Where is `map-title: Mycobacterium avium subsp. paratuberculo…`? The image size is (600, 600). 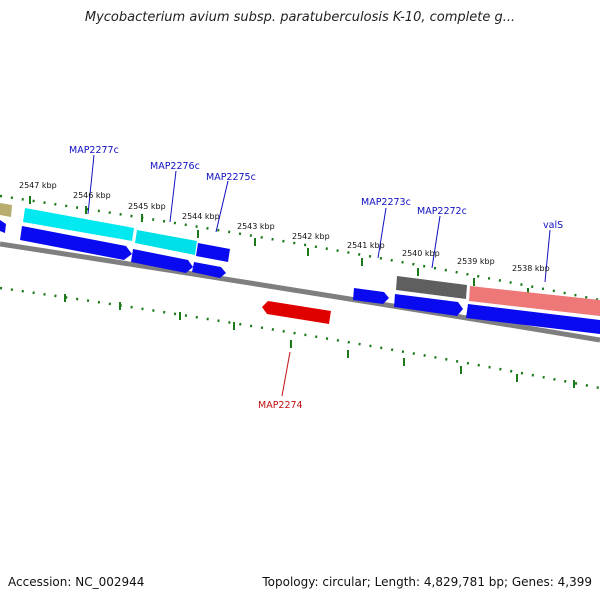
map-title: Mycobacterium avium subsp. paratuberculo… is located at coordinates (300, 17).